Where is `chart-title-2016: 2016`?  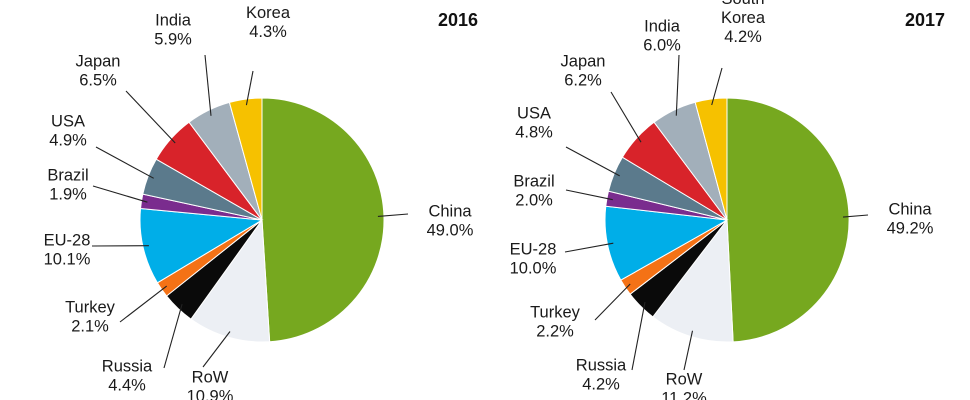 chart-title-2016: 2016 is located at coordinates (458, 20).